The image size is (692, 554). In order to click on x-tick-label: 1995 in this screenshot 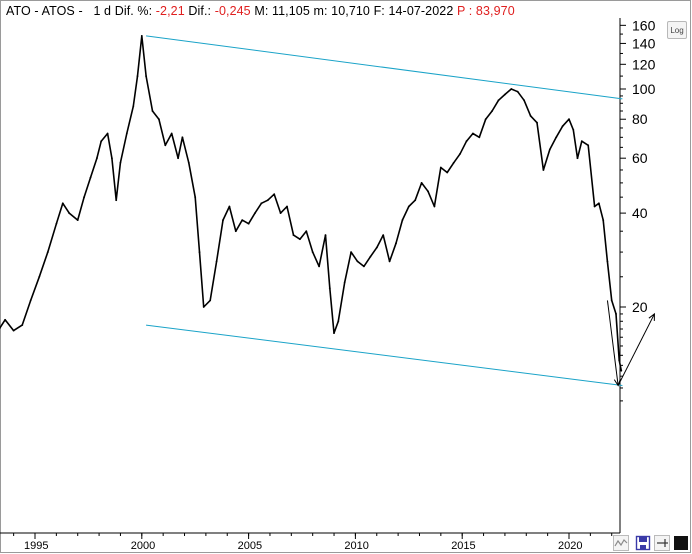, I will do `click(36, 546)`.